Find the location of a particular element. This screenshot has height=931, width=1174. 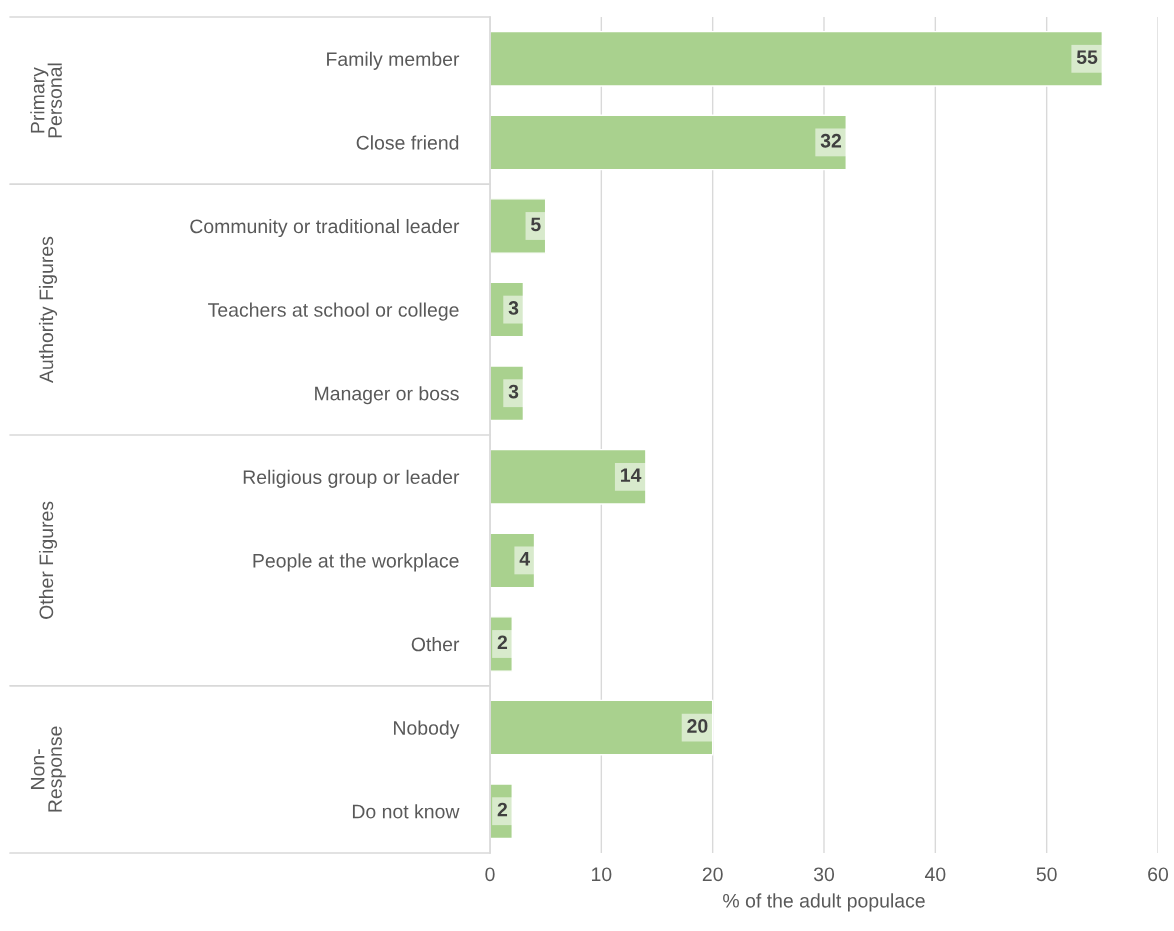

data-label: 5 is located at coordinates (536, 224).